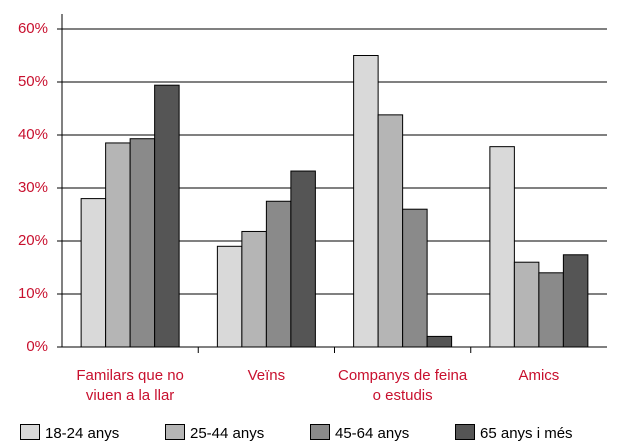 The image size is (621, 443). What do you see at coordinates (37, 346) in the screenshot?
I see `y-tick-label: 0%` at bounding box center [37, 346].